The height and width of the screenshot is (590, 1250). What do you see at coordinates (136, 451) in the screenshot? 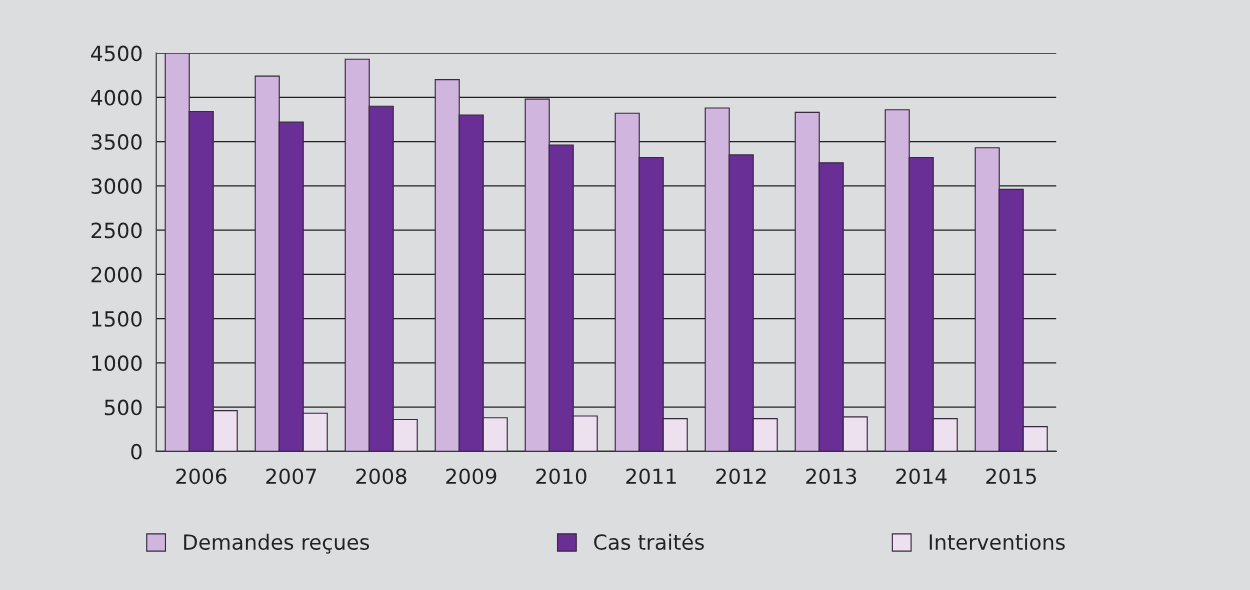
I see `y-tick-label: 0` at bounding box center [136, 451].